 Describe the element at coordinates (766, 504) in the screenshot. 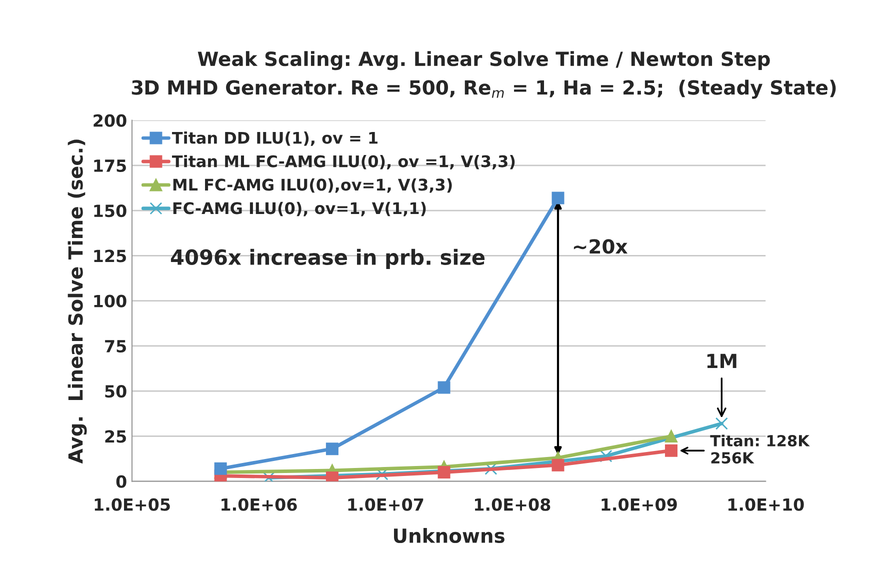

I see `x-tick-label: 1.0E+10` at that location.